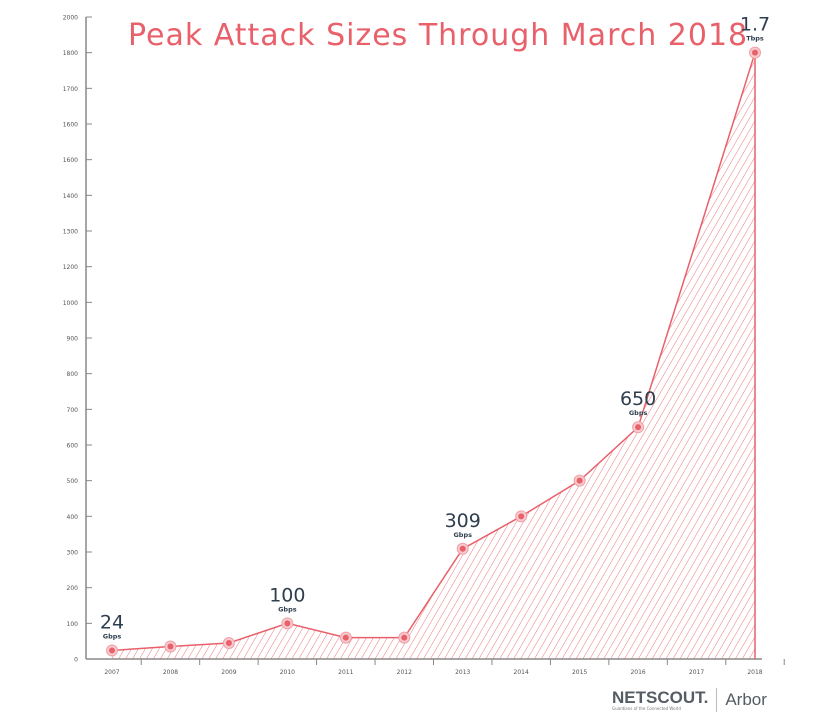  I want to click on x-tick-label: 2009, so click(228, 672).